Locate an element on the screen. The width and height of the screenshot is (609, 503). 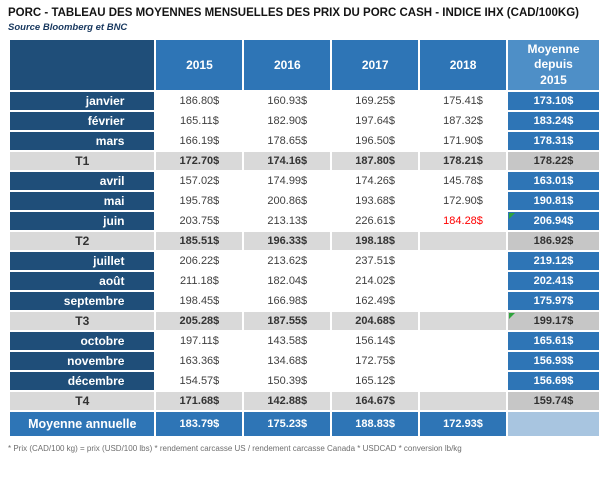
row-label: septembre is located at coordinates (82, 301).